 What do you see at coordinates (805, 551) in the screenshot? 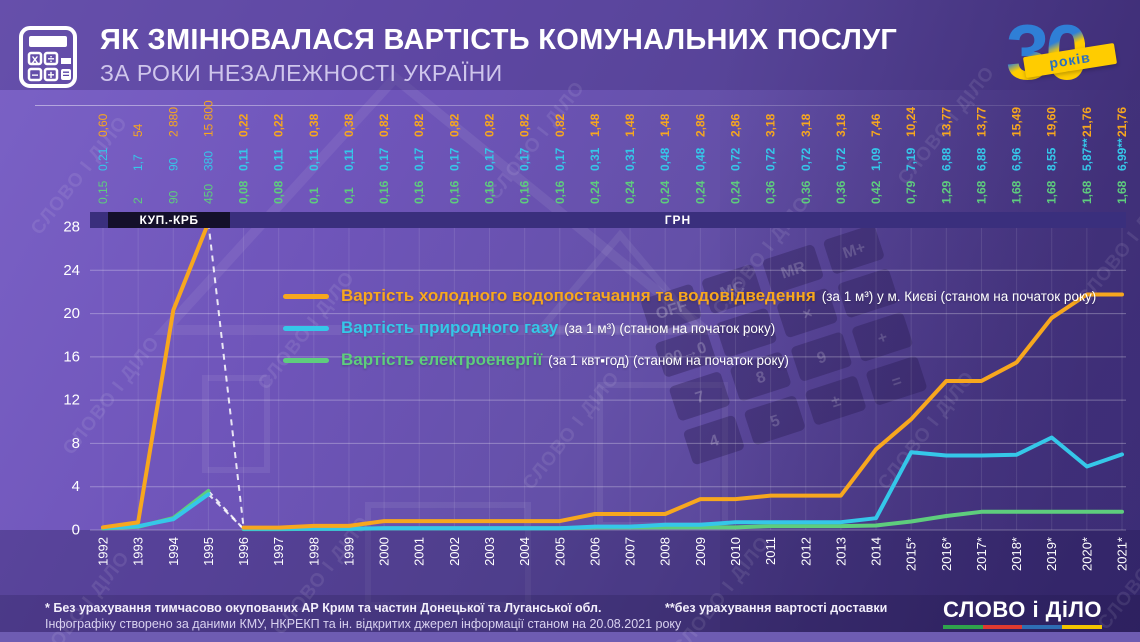
I see `x-tick-label: 2012` at bounding box center [805, 551].